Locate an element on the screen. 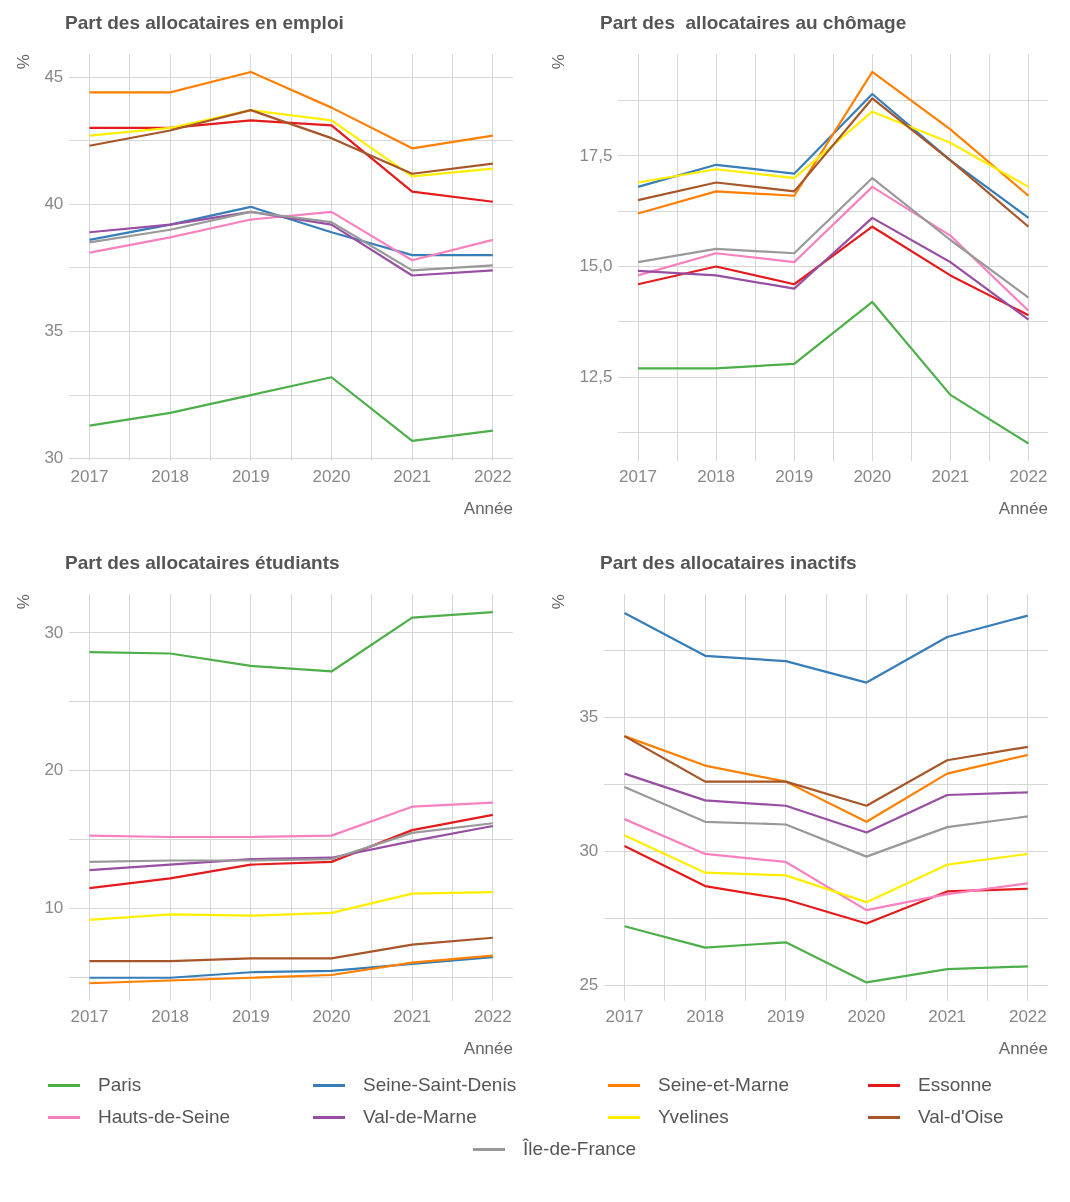 This screenshot has height=1202, width=1070. legend-label: Île-de-France is located at coordinates (579, 1149).